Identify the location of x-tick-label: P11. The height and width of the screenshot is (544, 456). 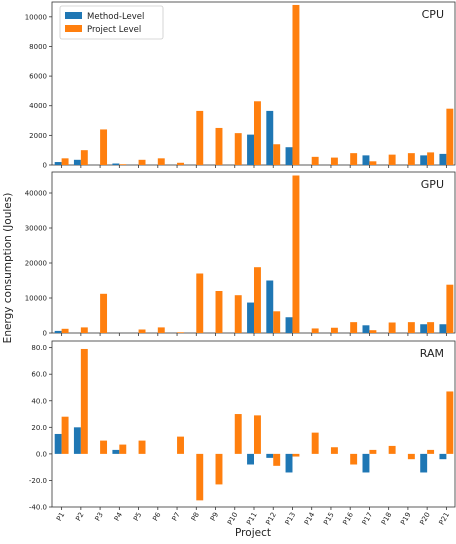
(251, 518).